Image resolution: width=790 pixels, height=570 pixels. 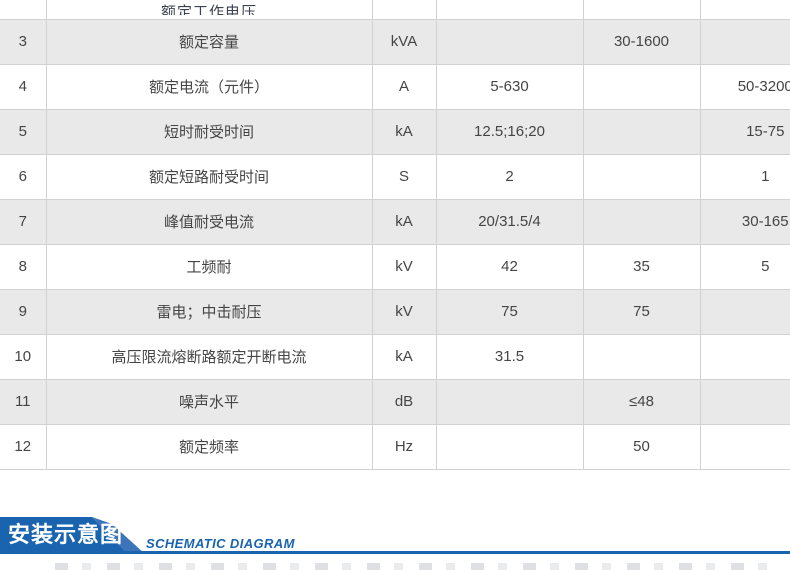 I want to click on table-row: 10 高压限流熔断路额定开断电流 kA 31.5, so click(x=395, y=356).